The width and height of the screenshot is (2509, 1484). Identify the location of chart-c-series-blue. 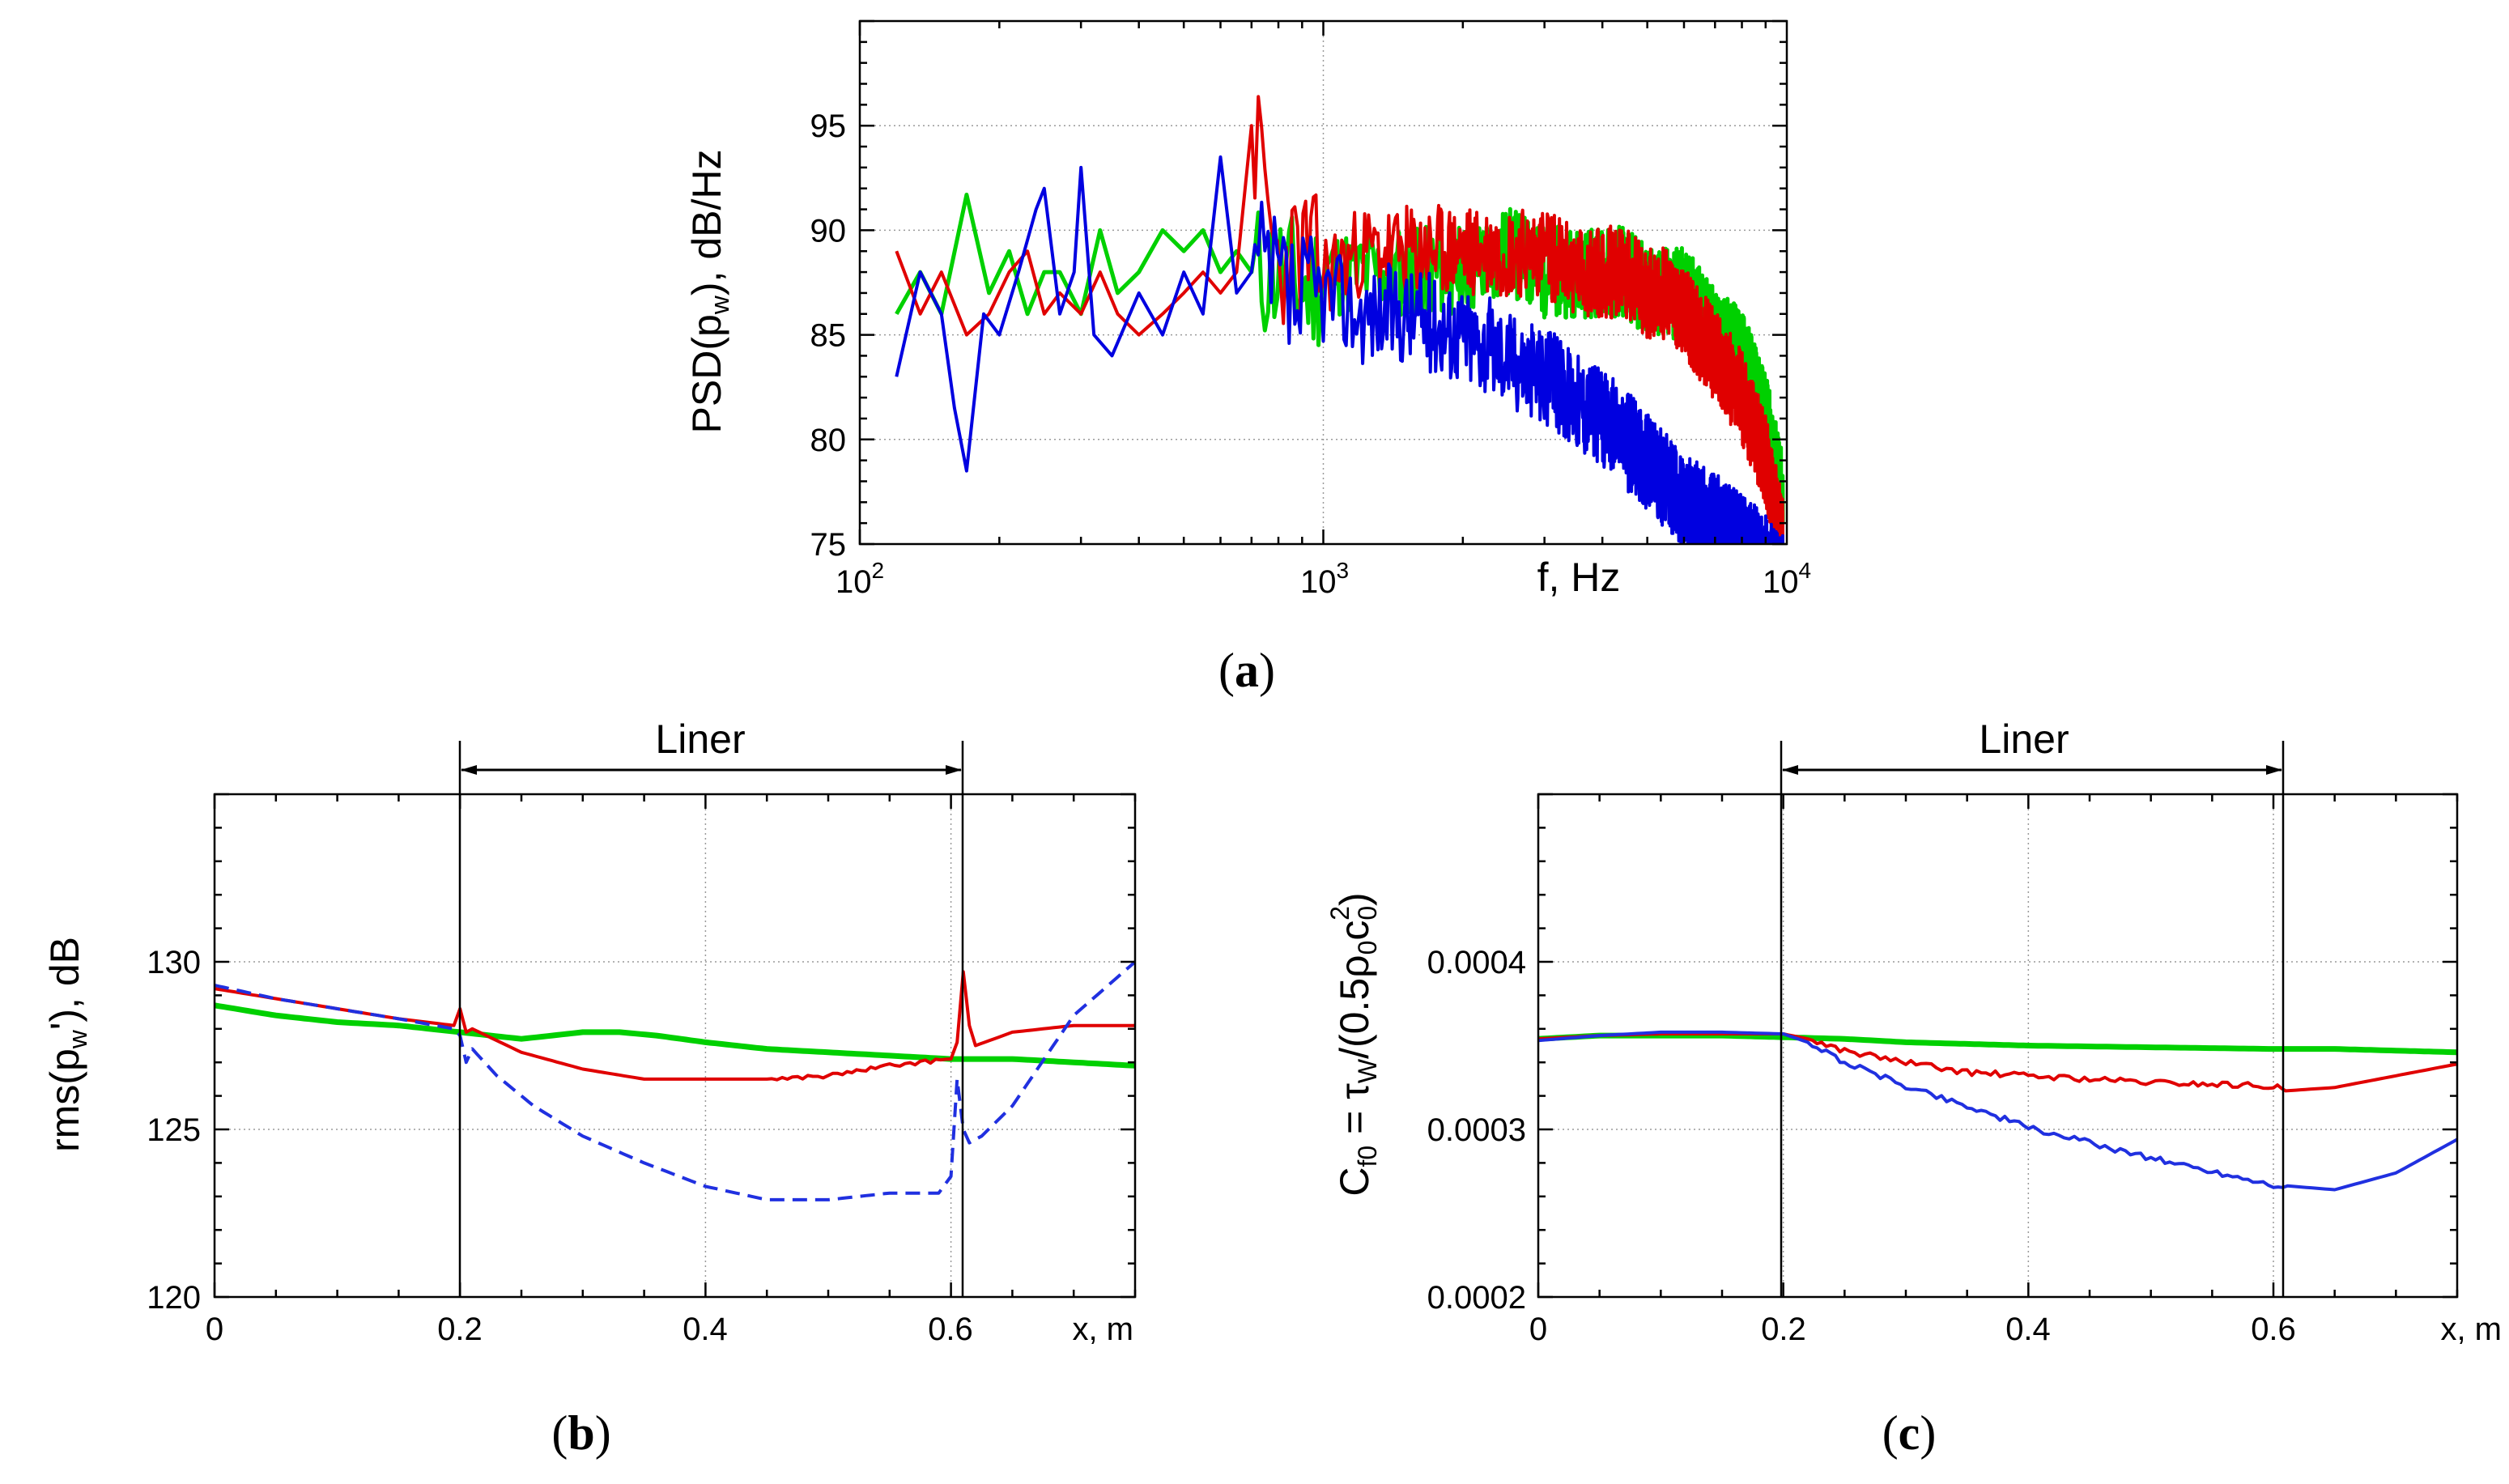
(1998, 1111).